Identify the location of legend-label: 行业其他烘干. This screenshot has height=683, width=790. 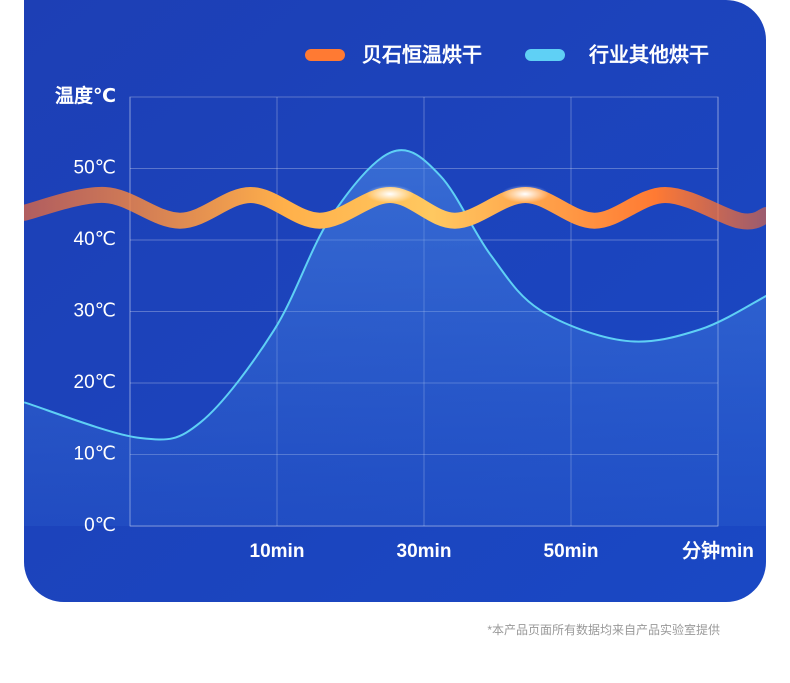
(648, 54).